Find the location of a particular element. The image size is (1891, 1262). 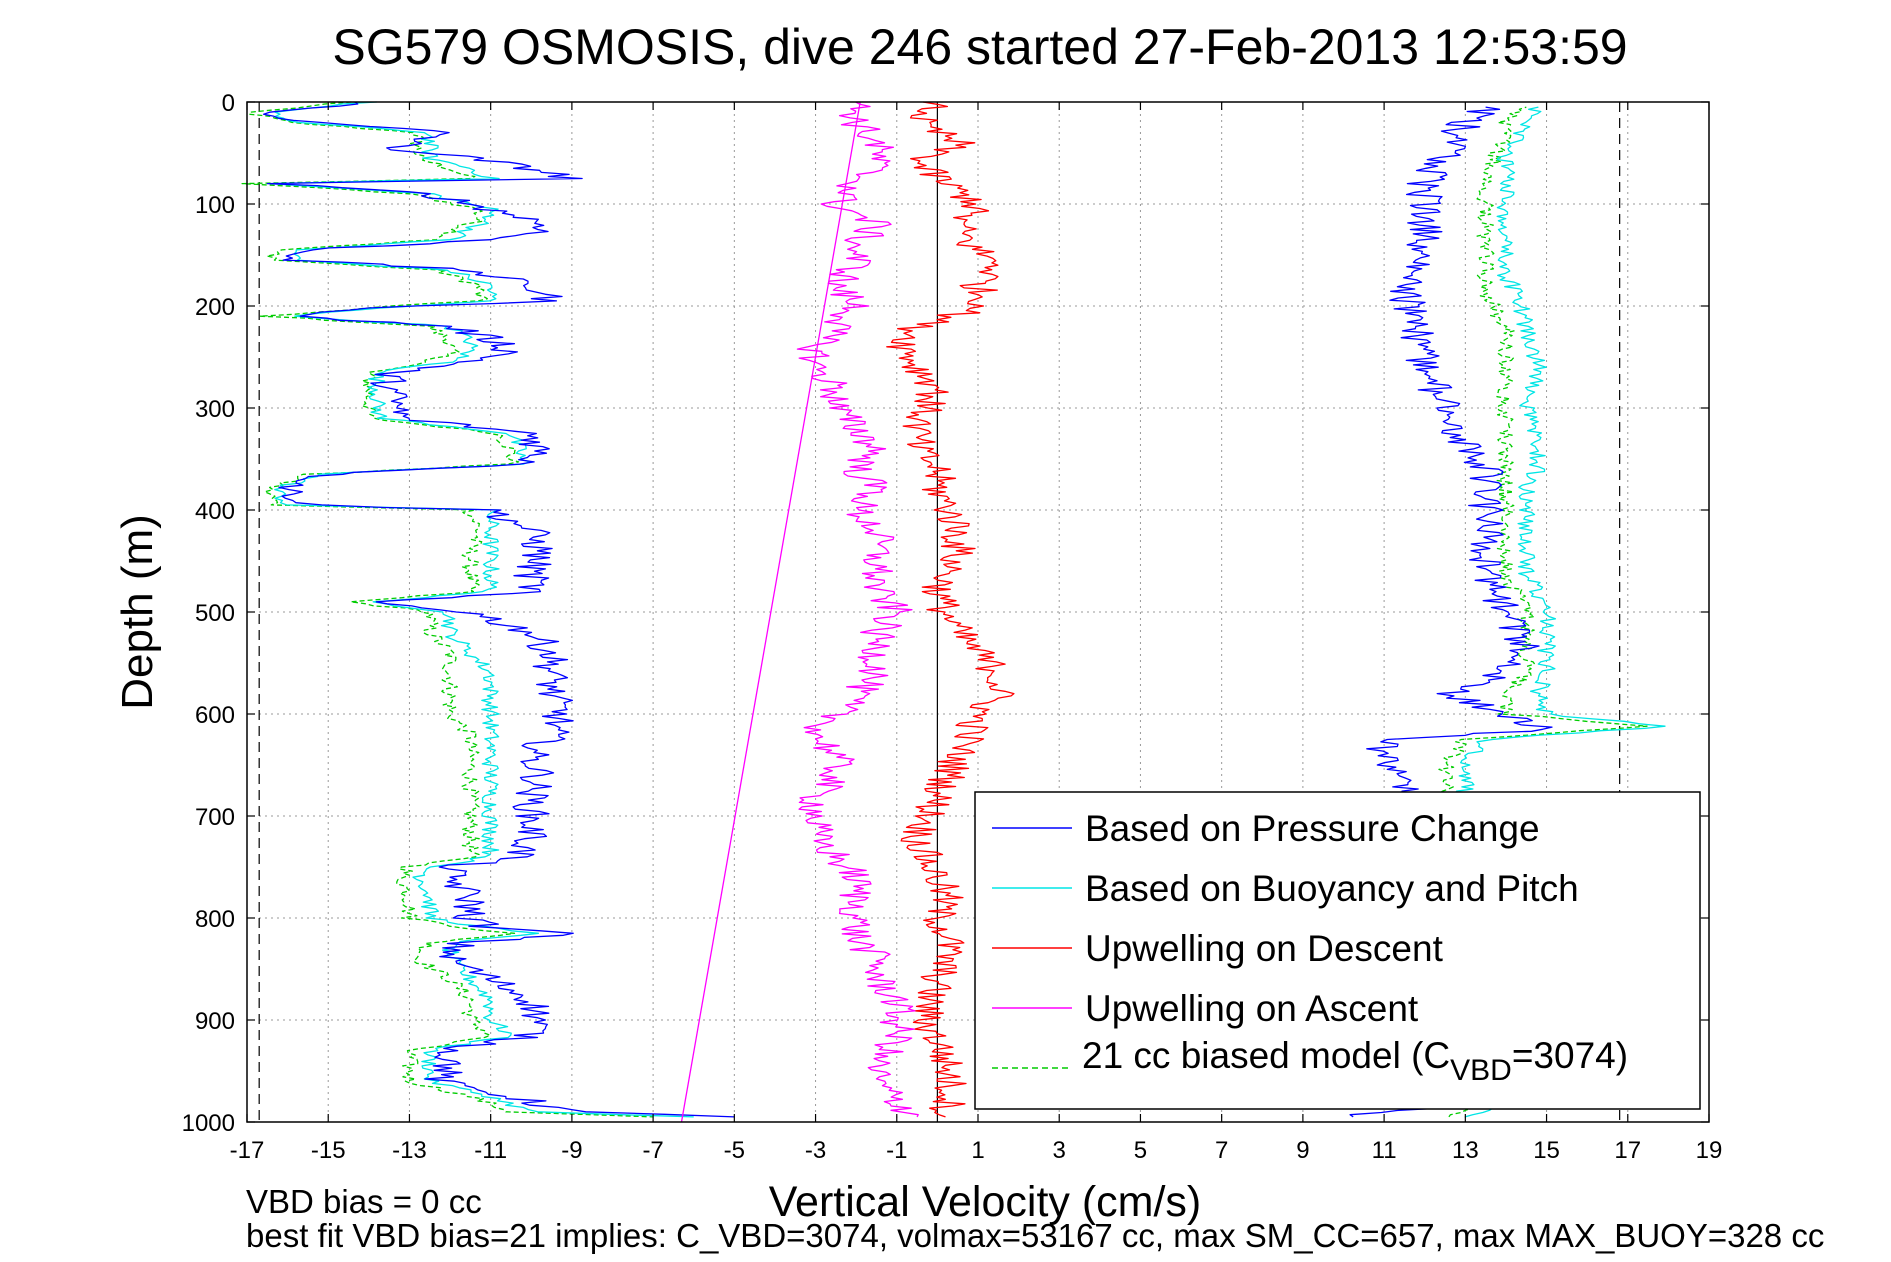

y-tick-label: 300 is located at coordinates (215, 409).